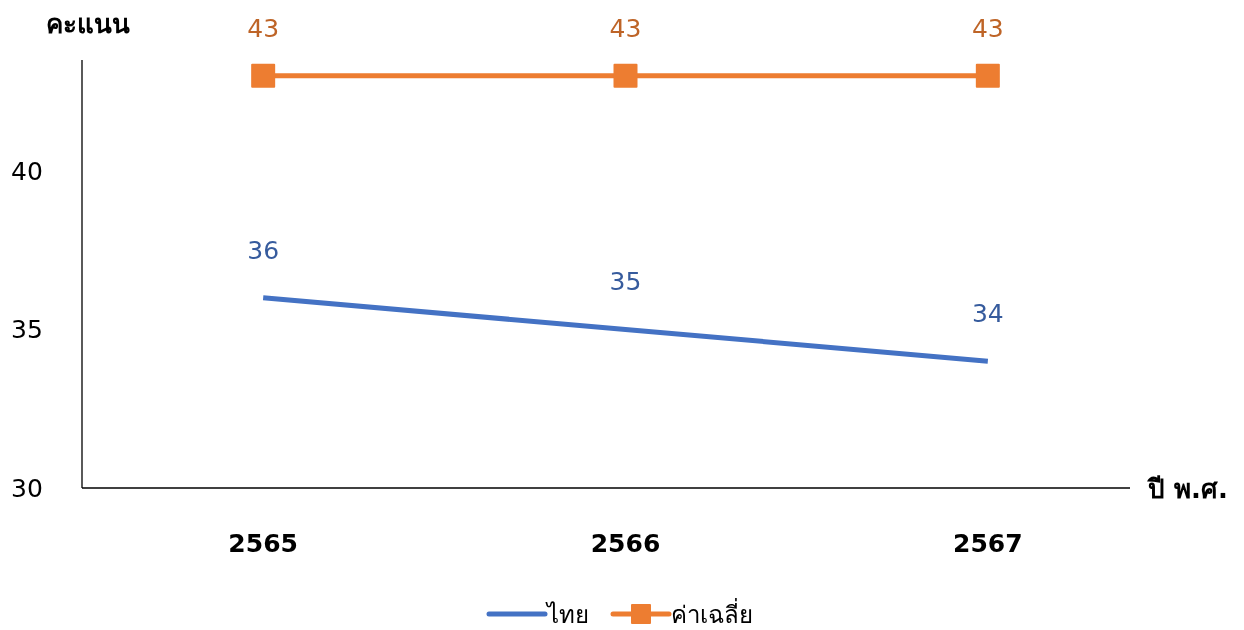 The height and width of the screenshot is (630, 1244). What do you see at coordinates (625, 282) in the screenshot?
I see `data-label: 35` at bounding box center [625, 282].